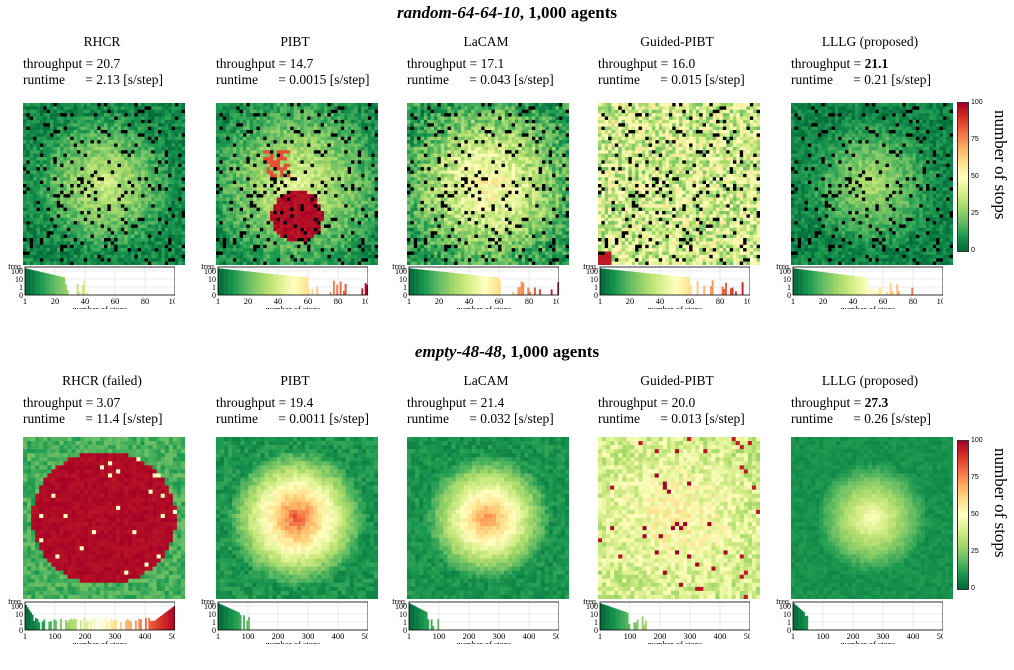  What do you see at coordinates (290, 285) in the screenshot?
I see `hist-bar` at bounding box center [290, 285].